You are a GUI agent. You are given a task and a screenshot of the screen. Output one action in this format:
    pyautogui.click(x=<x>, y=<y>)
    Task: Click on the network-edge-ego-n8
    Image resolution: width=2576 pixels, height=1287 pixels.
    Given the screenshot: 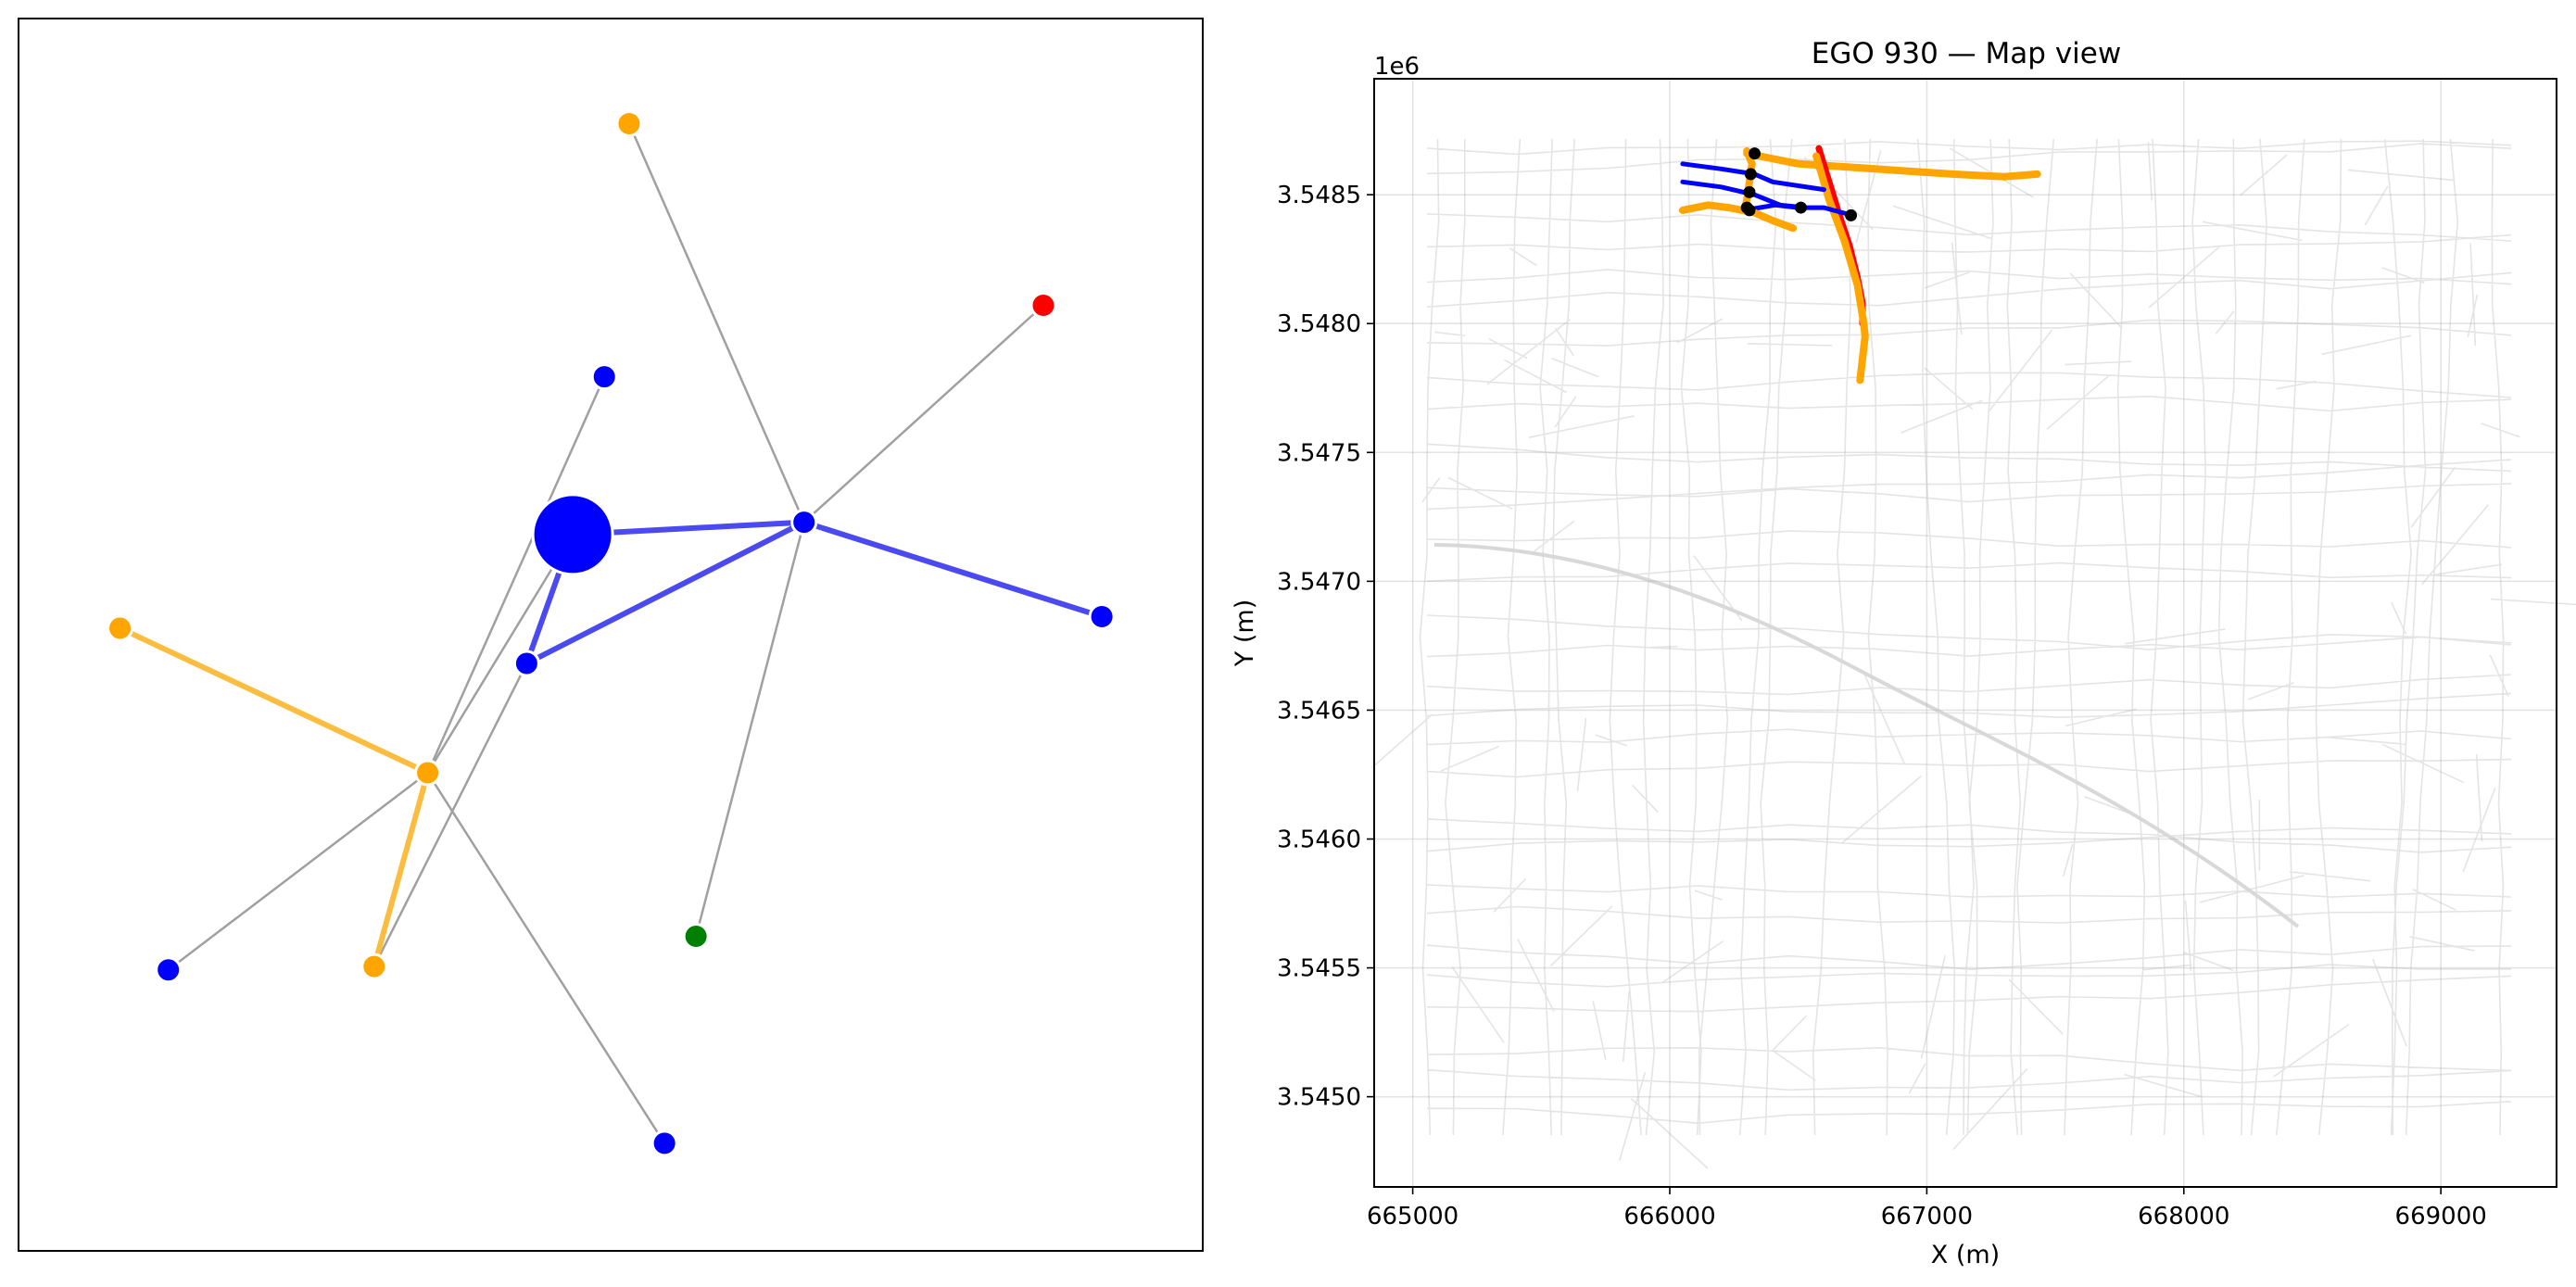 What is the action you would take?
    pyautogui.click(x=500, y=654)
    